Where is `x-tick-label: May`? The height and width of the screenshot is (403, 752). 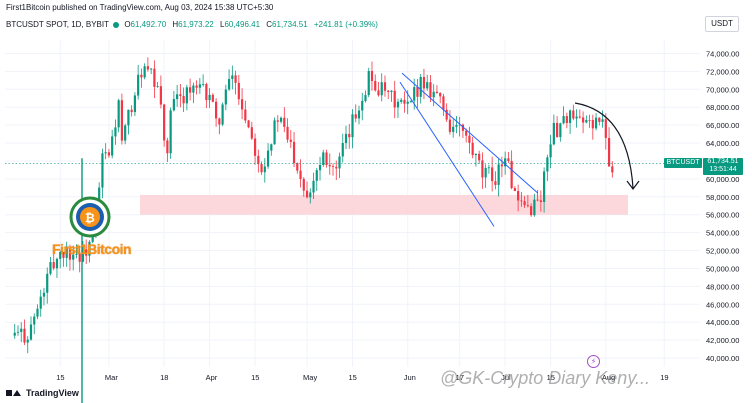 x-tick-label: May is located at coordinates (310, 377).